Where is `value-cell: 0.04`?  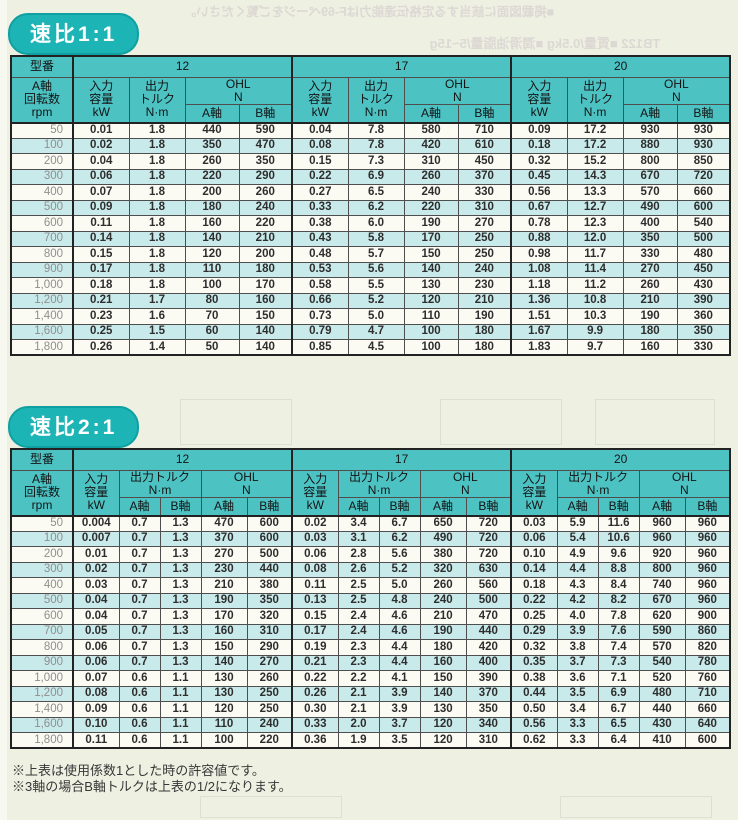 value-cell: 0.04 is located at coordinates (101, 161).